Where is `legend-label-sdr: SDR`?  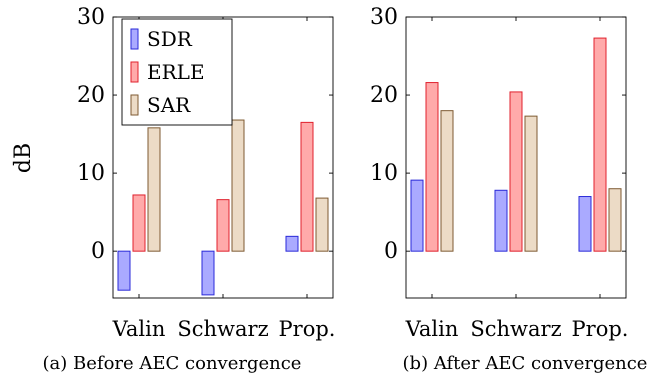
legend-label-sdr: SDR is located at coordinates (170, 39).